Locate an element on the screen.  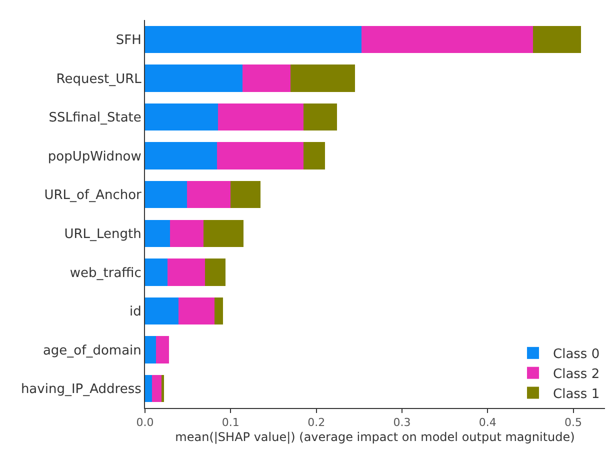
y-tick-label: popUpWidnow is located at coordinates (95, 156).